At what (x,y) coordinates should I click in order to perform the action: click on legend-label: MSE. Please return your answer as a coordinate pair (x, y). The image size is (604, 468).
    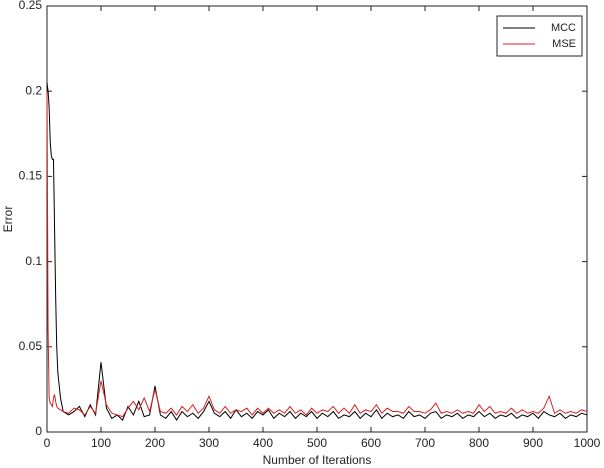
    Looking at the image, I should click on (564, 44).